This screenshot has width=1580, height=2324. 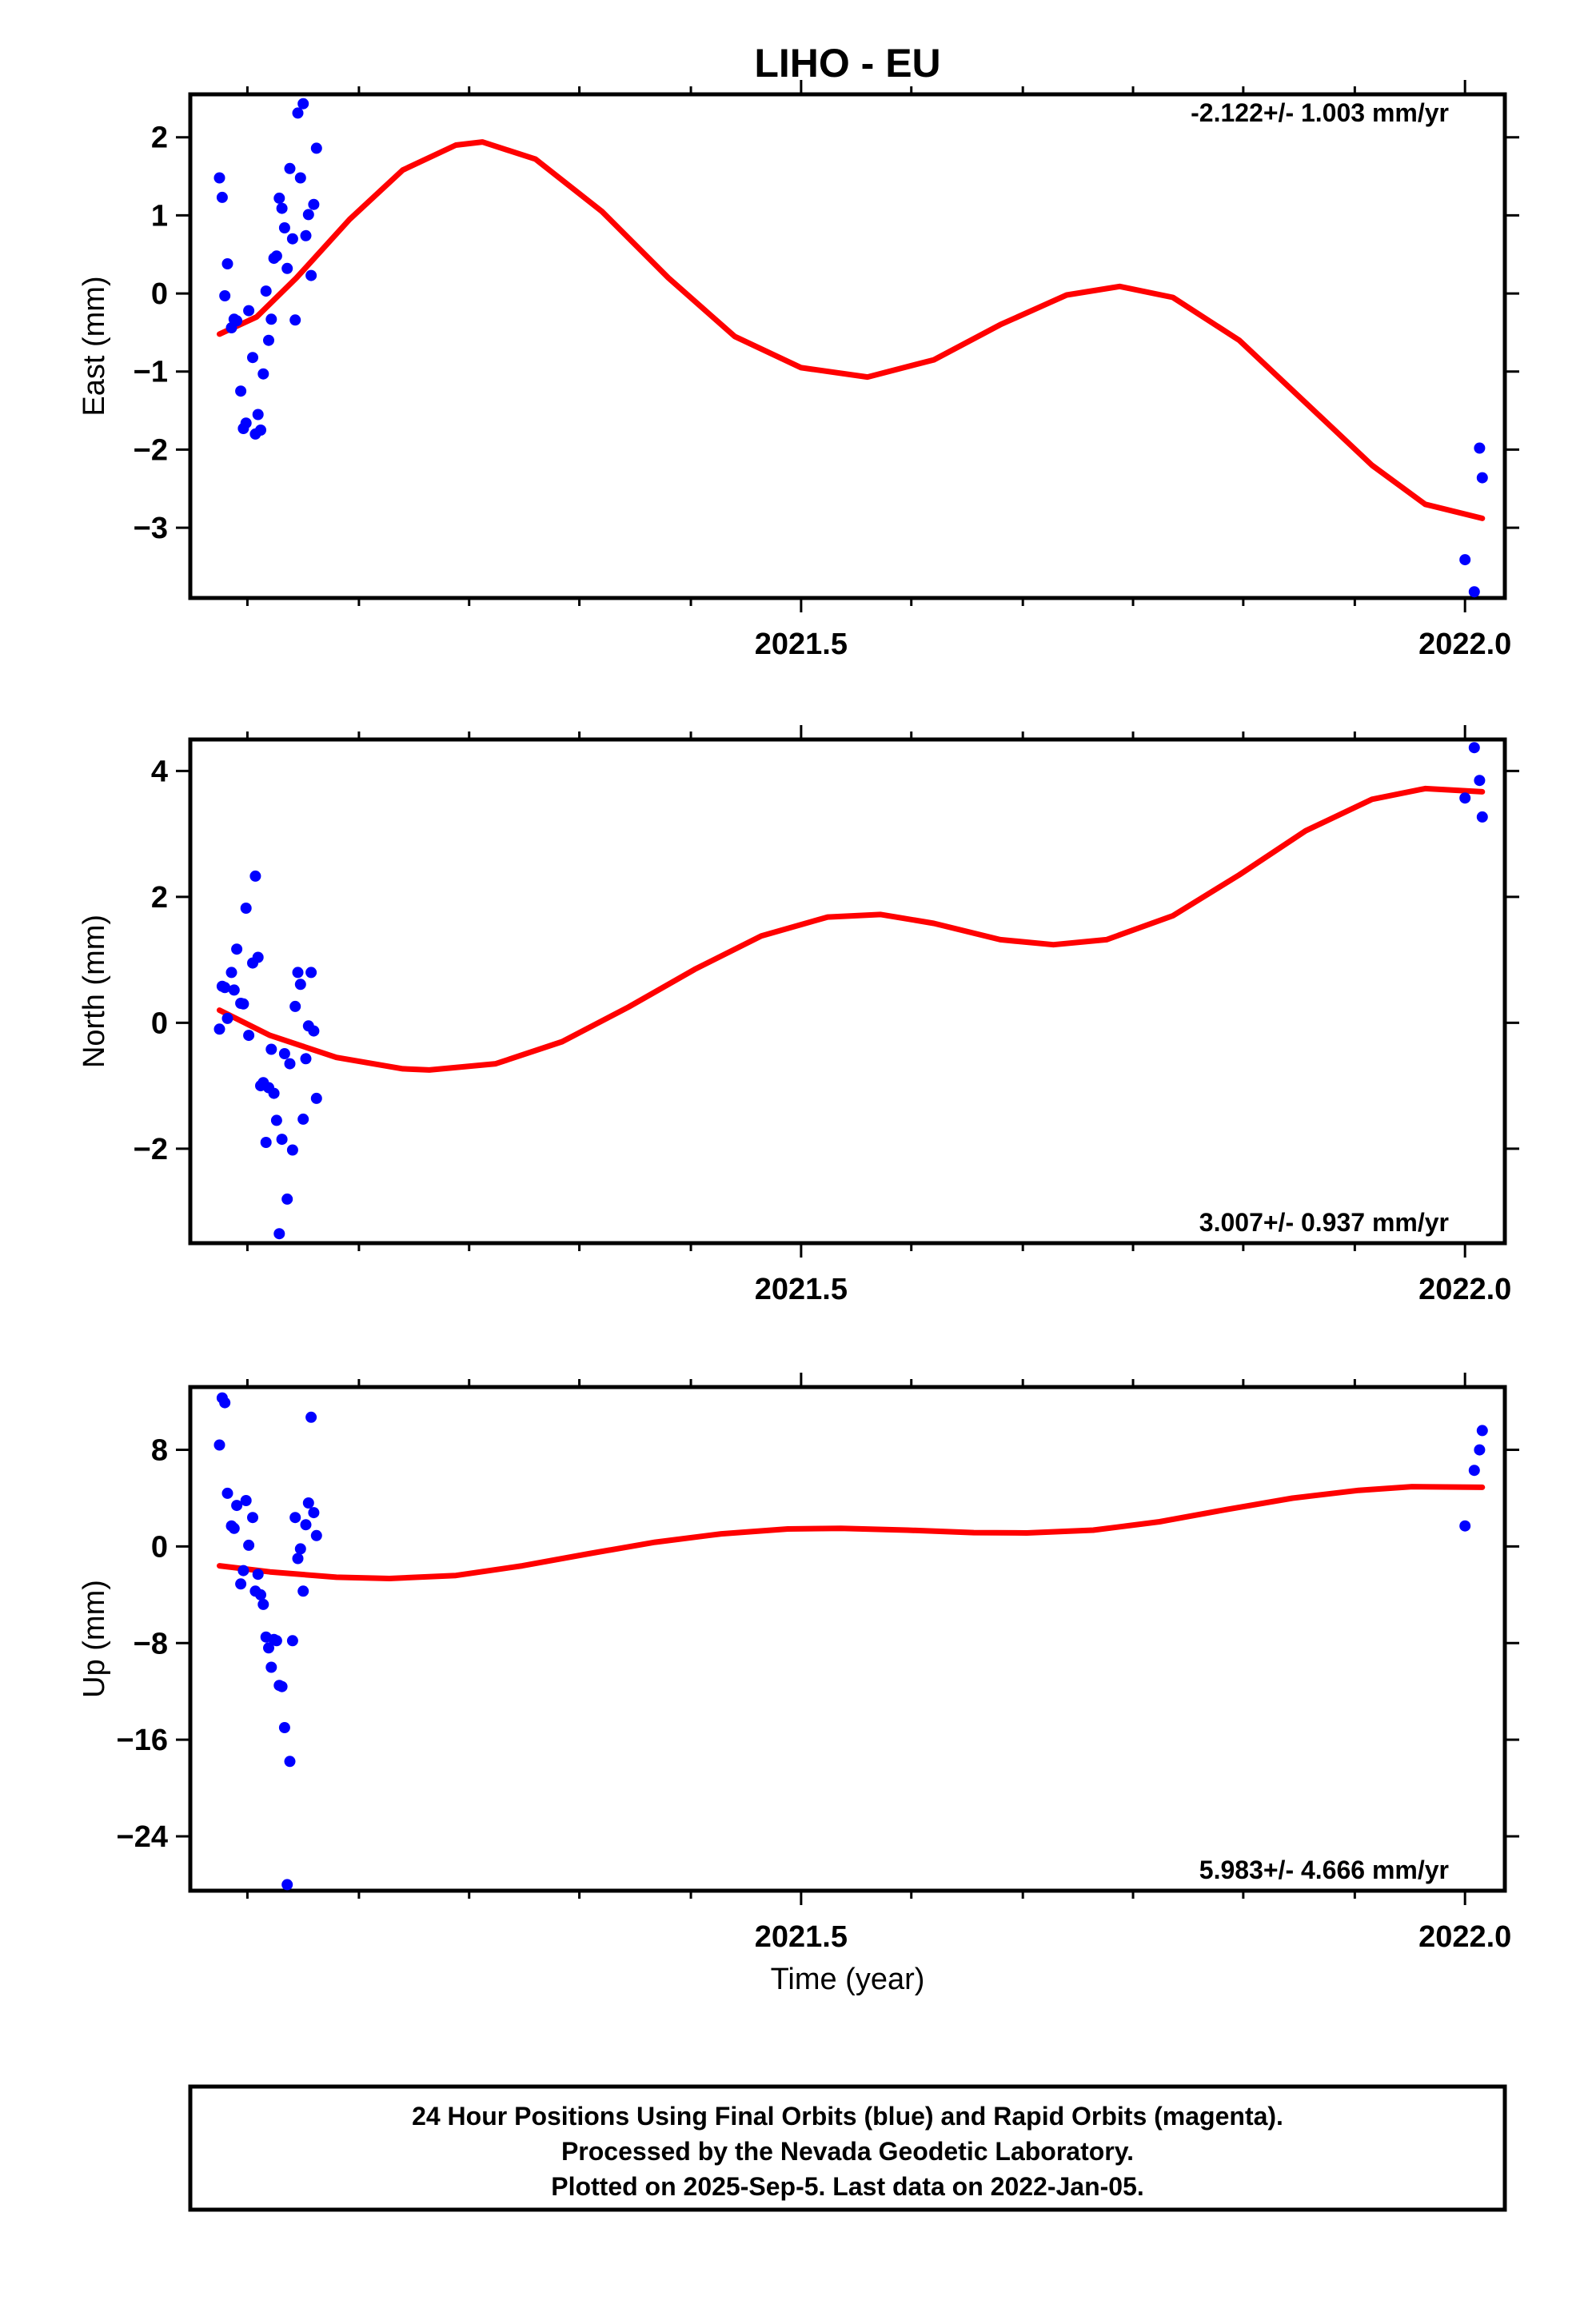 I want to click on up-y-axis-label: Up (mm), so click(x=94, y=1639).